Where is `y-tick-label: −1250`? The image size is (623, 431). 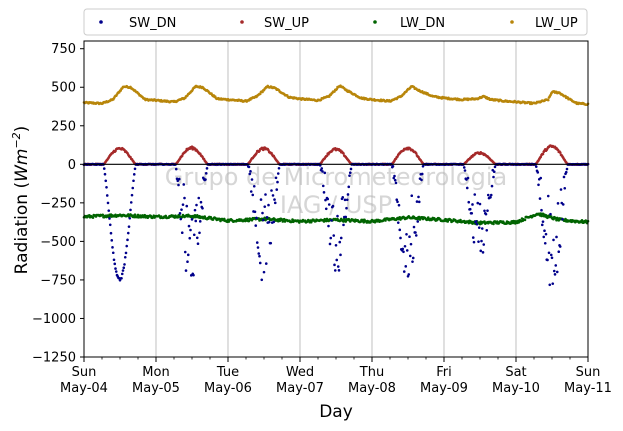
y-tick-label: −1250 is located at coordinates (54, 358).